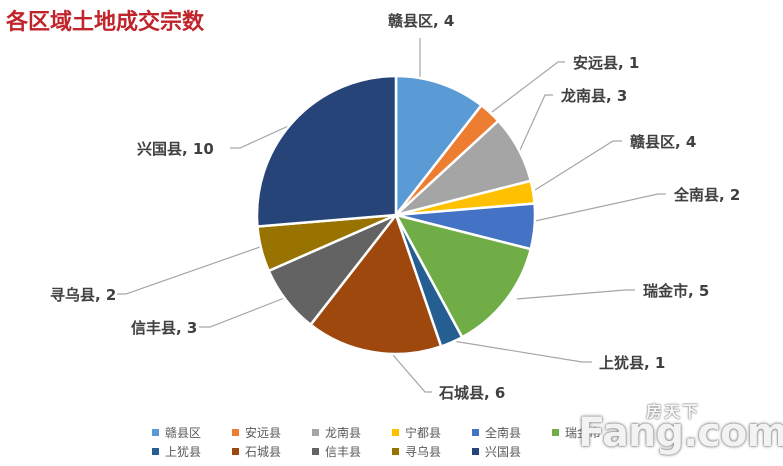  I want to click on legend-item: 安远县, so click(256, 432).